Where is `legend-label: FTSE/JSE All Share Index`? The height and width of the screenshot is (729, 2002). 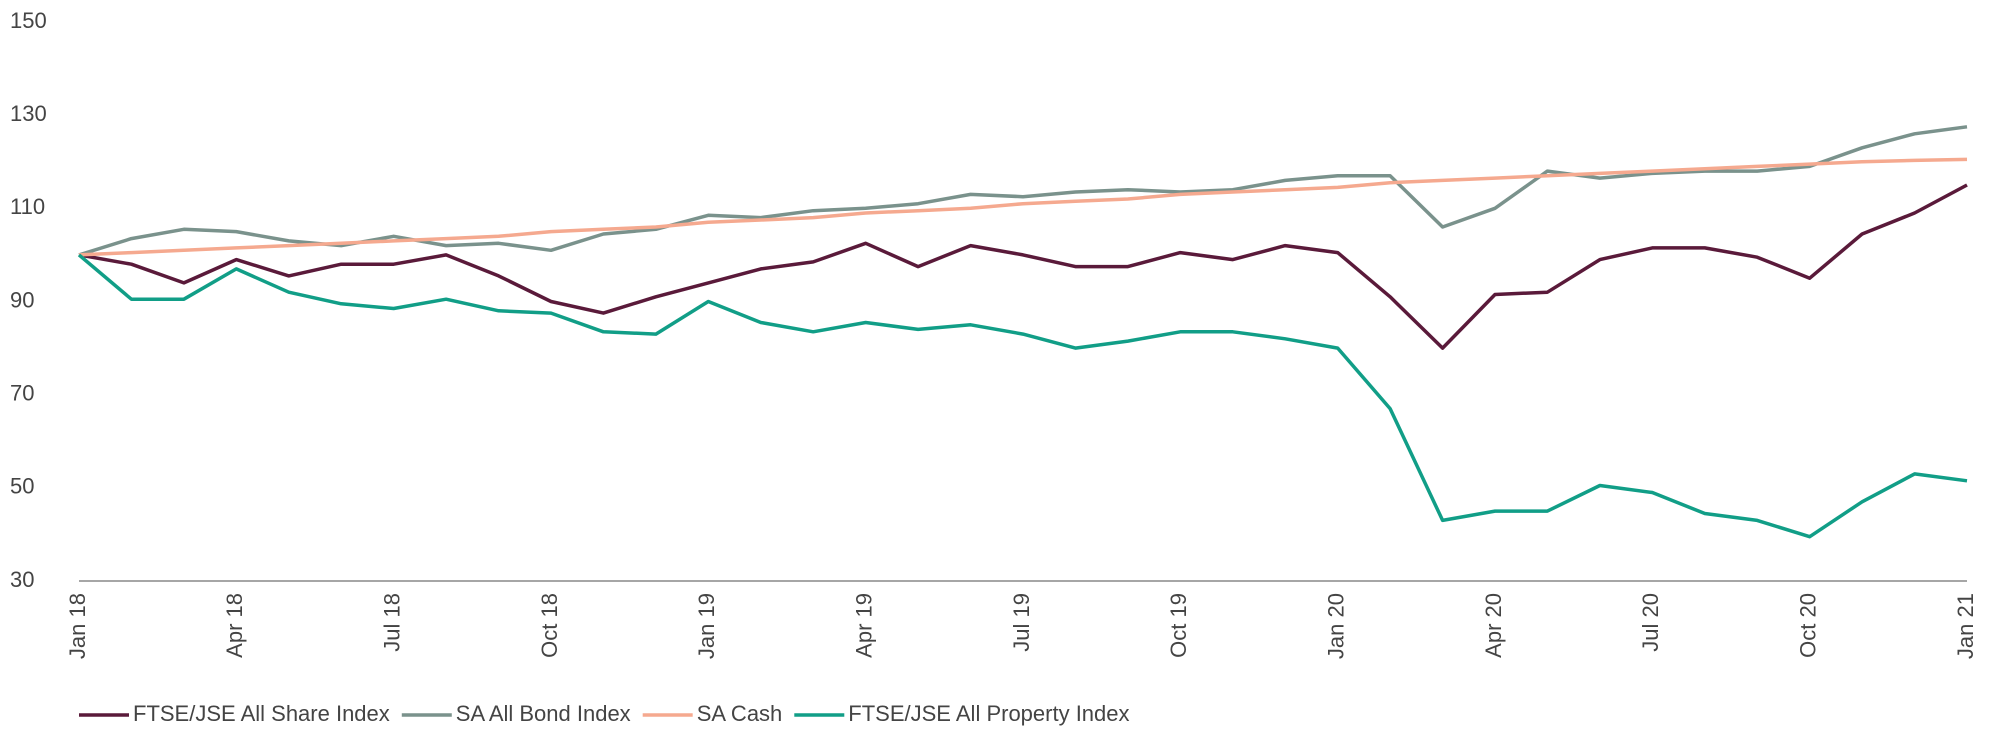
legend-label: FTSE/JSE All Share Index is located at coordinates (261, 713).